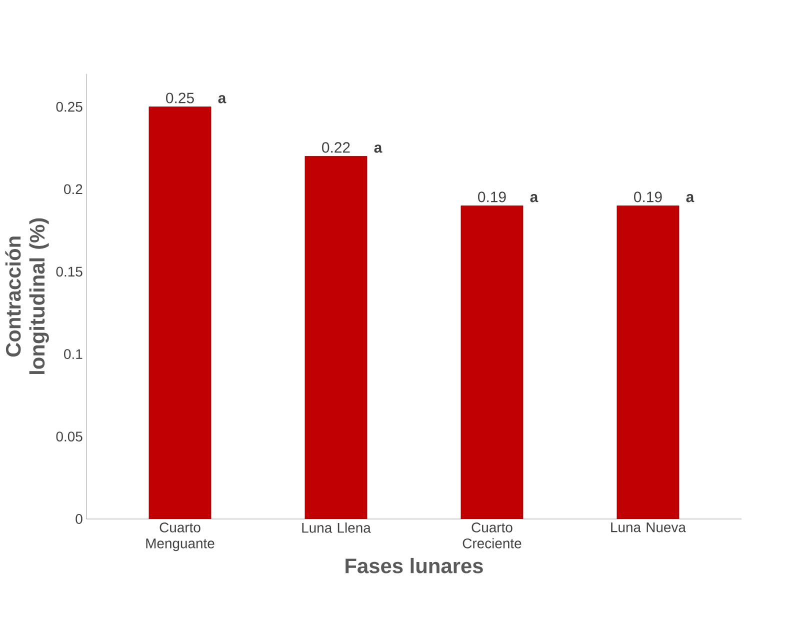 This screenshot has height=631, width=808. I want to click on x-tick-label: Luna Nueva, so click(648, 527).